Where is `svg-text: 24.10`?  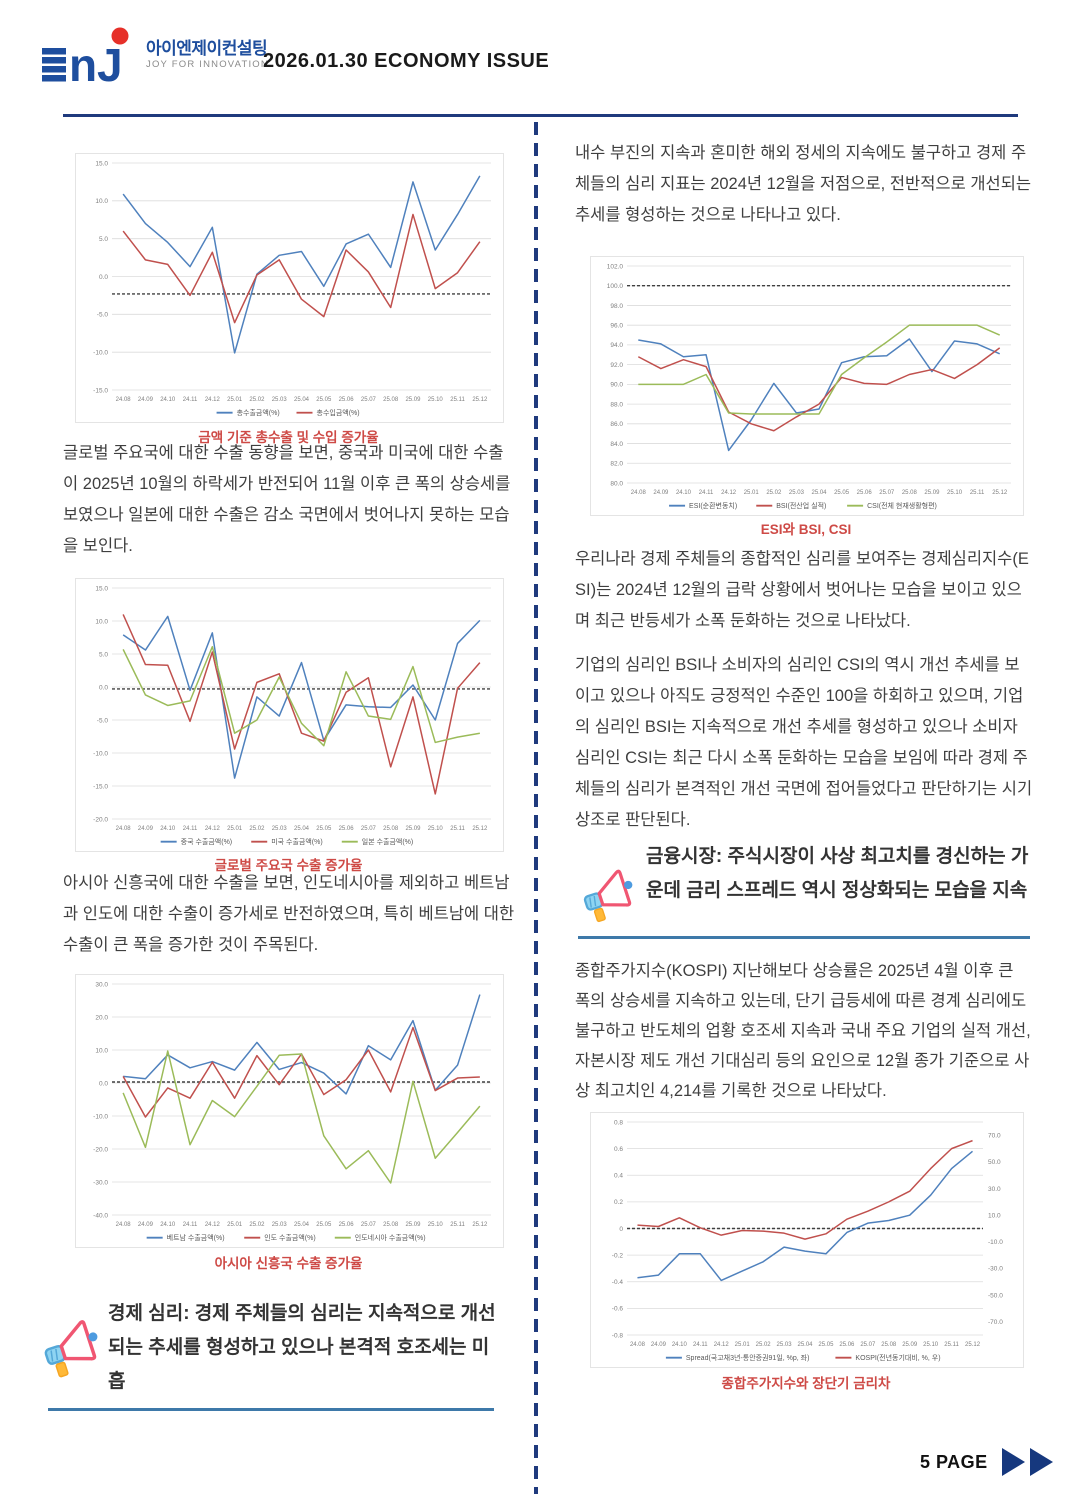 svg-text: 24.10 is located at coordinates (168, 1225).